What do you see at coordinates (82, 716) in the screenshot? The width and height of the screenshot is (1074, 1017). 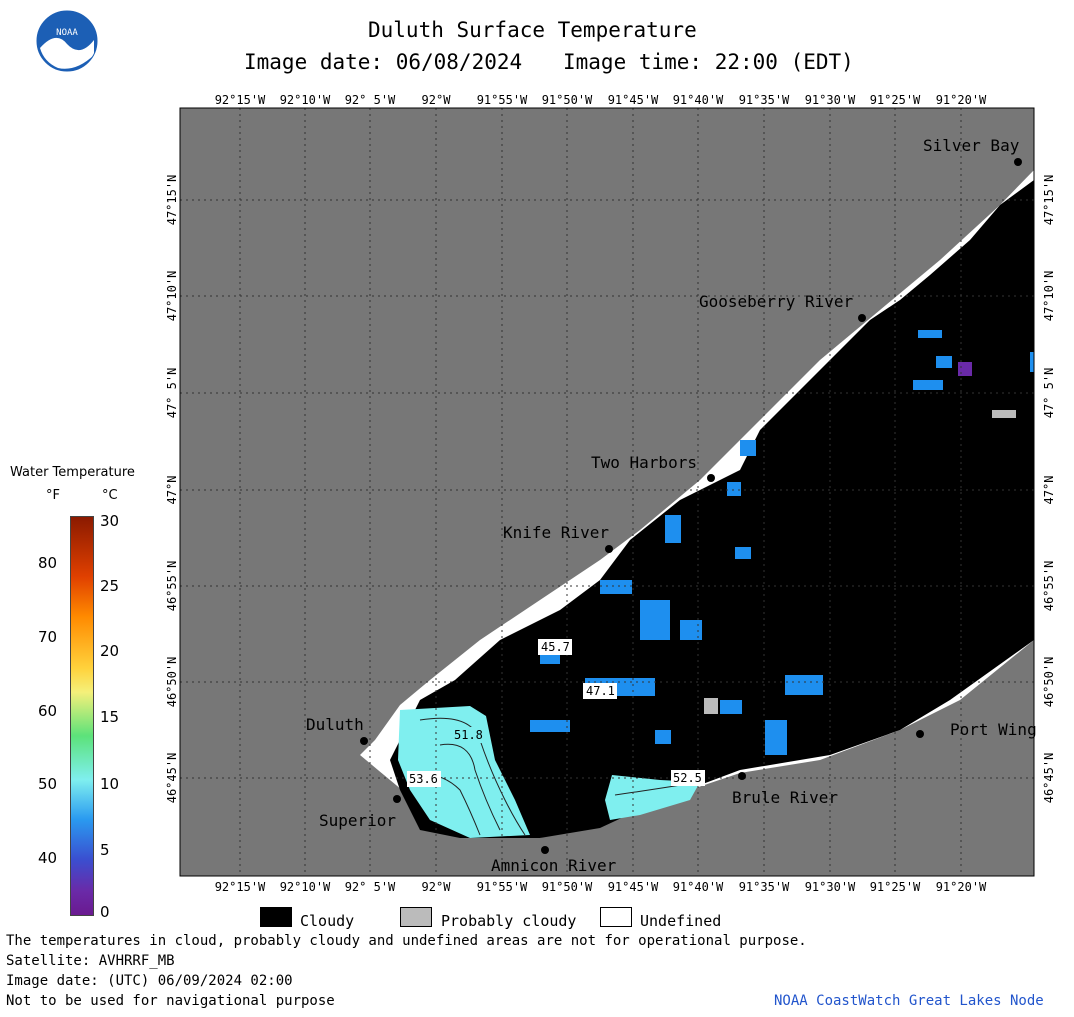 I see `color-scale-bar` at bounding box center [82, 716].